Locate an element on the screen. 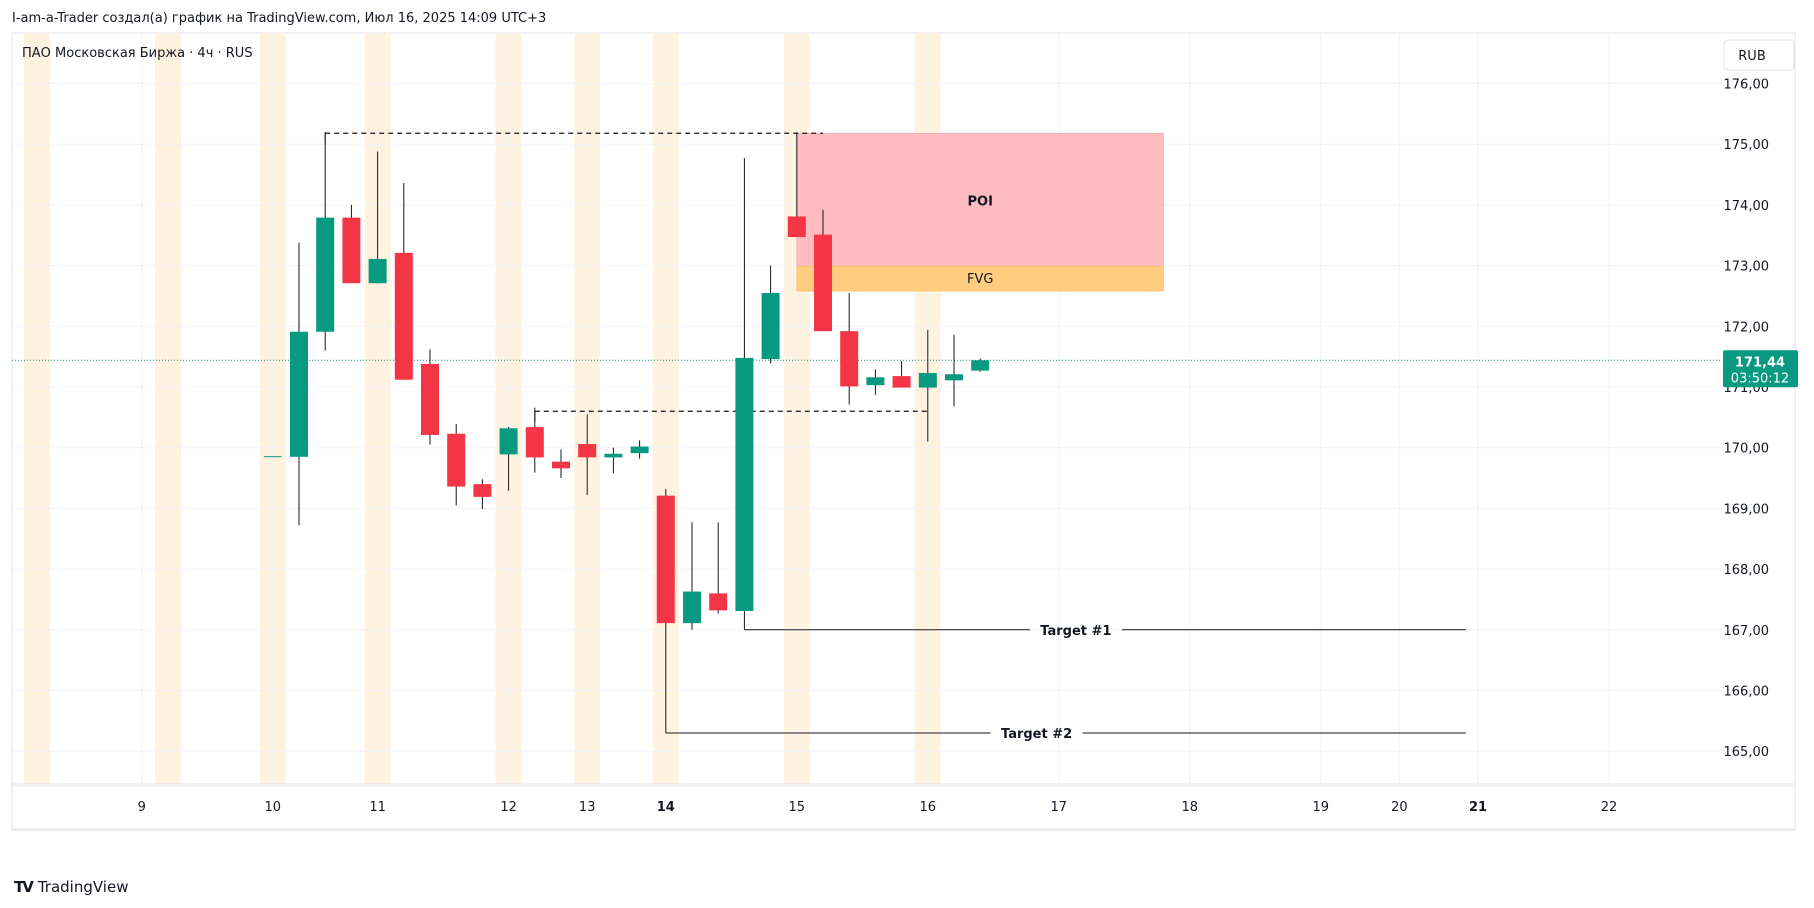  time-axis-label: 10 is located at coordinates (273, 807).